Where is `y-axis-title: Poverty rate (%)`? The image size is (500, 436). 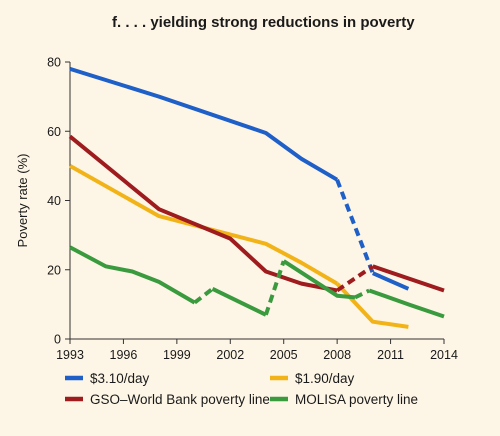
y-axis-title: Poverty rate (%) is located at coordinates (22, 201).